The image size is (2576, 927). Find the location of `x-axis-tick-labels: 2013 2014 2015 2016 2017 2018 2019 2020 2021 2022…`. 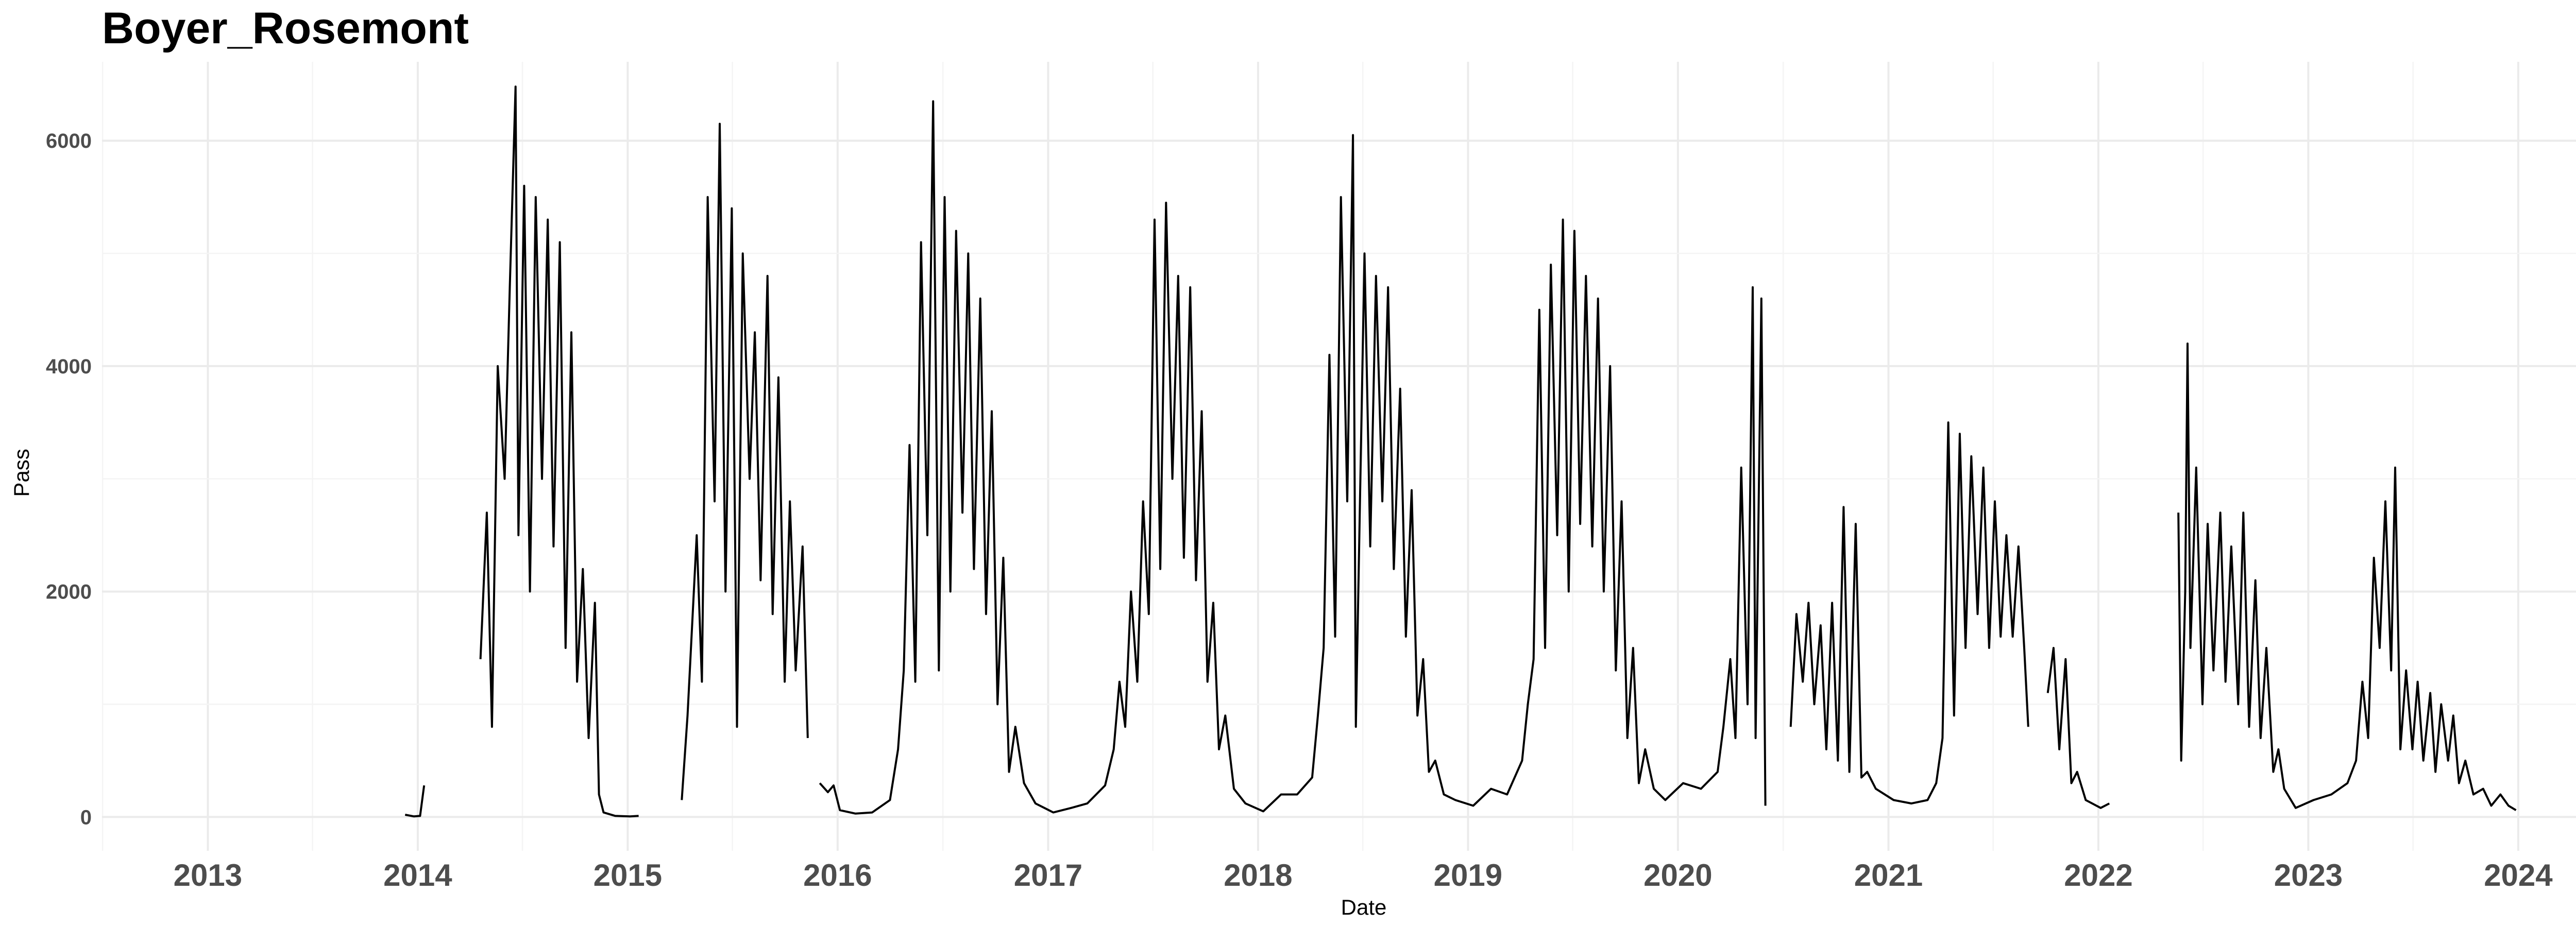

x-axis-tick-labels: 2013 2014 2015 2016 2017 2018 2019 2020 2021 2022… is located at coordinates (1363, 875).